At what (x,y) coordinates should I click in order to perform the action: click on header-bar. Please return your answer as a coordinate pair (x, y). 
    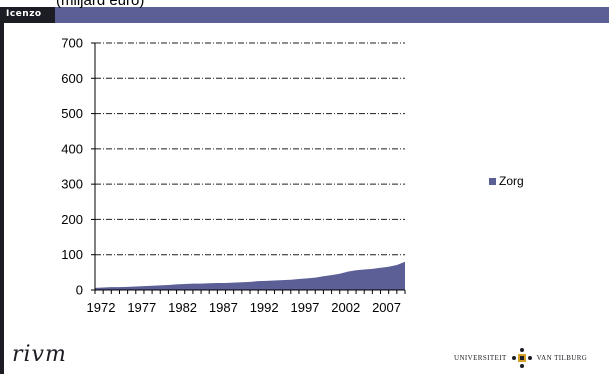
    Looking at the image, I should click on (332, 15).